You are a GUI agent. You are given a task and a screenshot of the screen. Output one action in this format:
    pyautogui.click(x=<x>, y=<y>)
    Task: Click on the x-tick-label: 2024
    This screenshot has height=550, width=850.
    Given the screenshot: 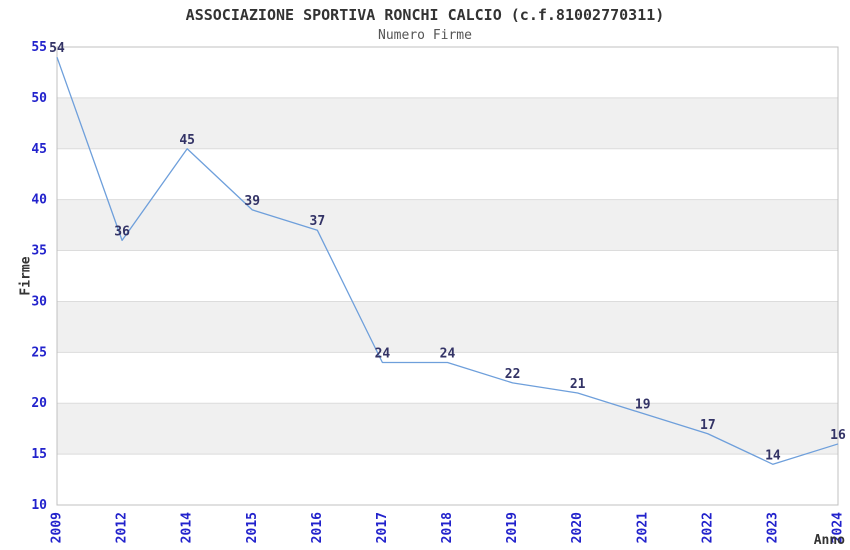 What is the action you would take?
    pyautogui.click(x=838, y=527)
    